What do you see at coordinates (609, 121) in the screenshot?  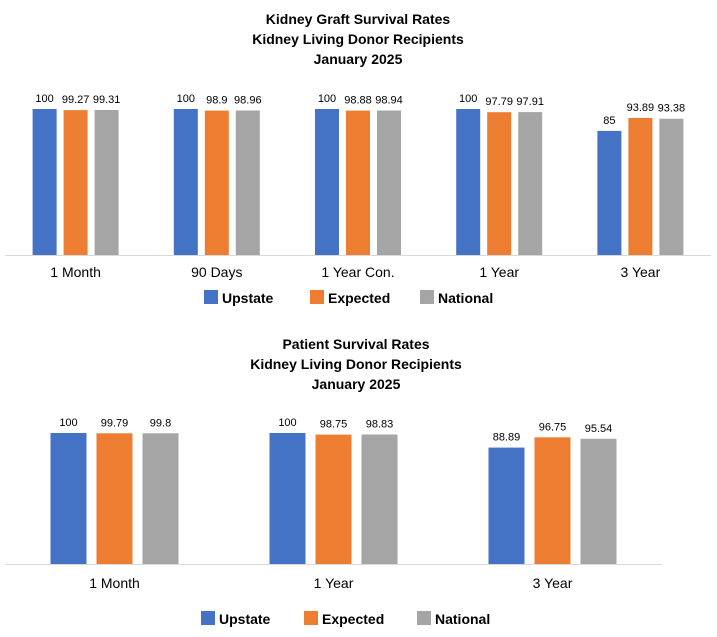 I see `data-label: 85` at bounding box center [609, 121].